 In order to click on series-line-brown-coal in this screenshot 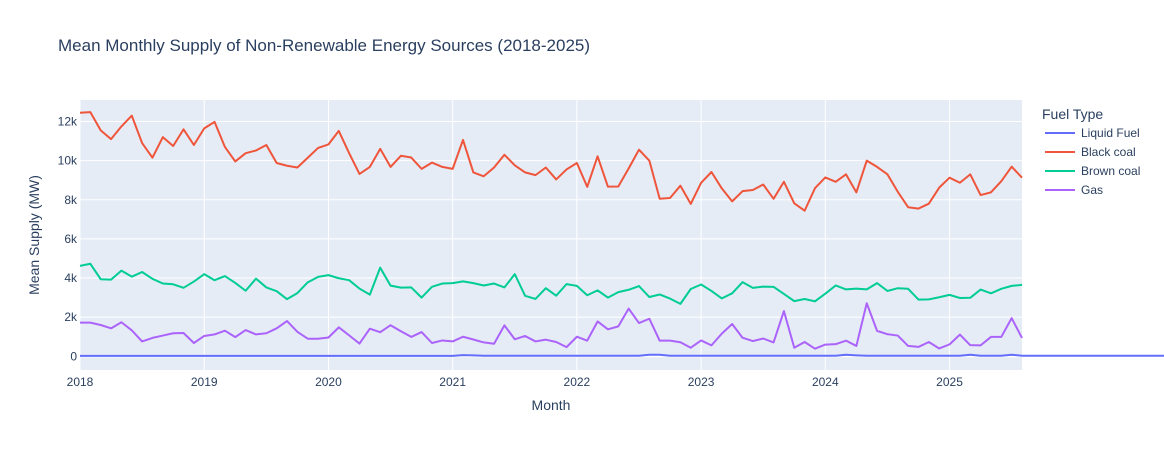, I will do `click(551, 283)`.